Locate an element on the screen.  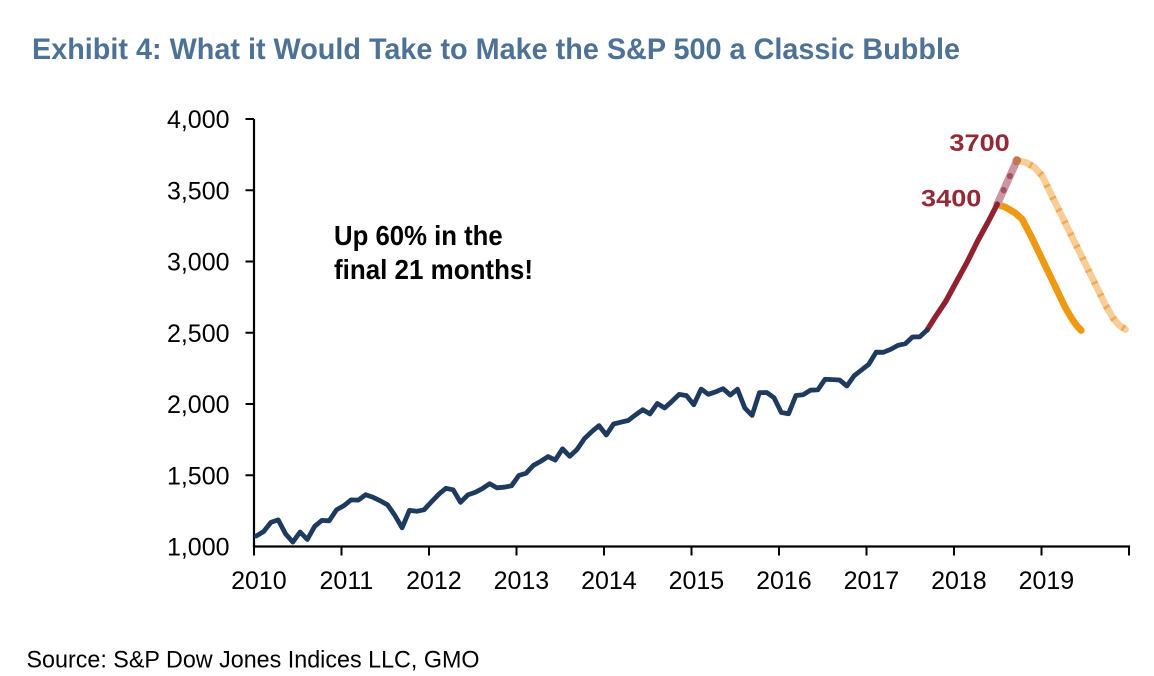
svg-text: 2011 is located at coordinates (347, 581).